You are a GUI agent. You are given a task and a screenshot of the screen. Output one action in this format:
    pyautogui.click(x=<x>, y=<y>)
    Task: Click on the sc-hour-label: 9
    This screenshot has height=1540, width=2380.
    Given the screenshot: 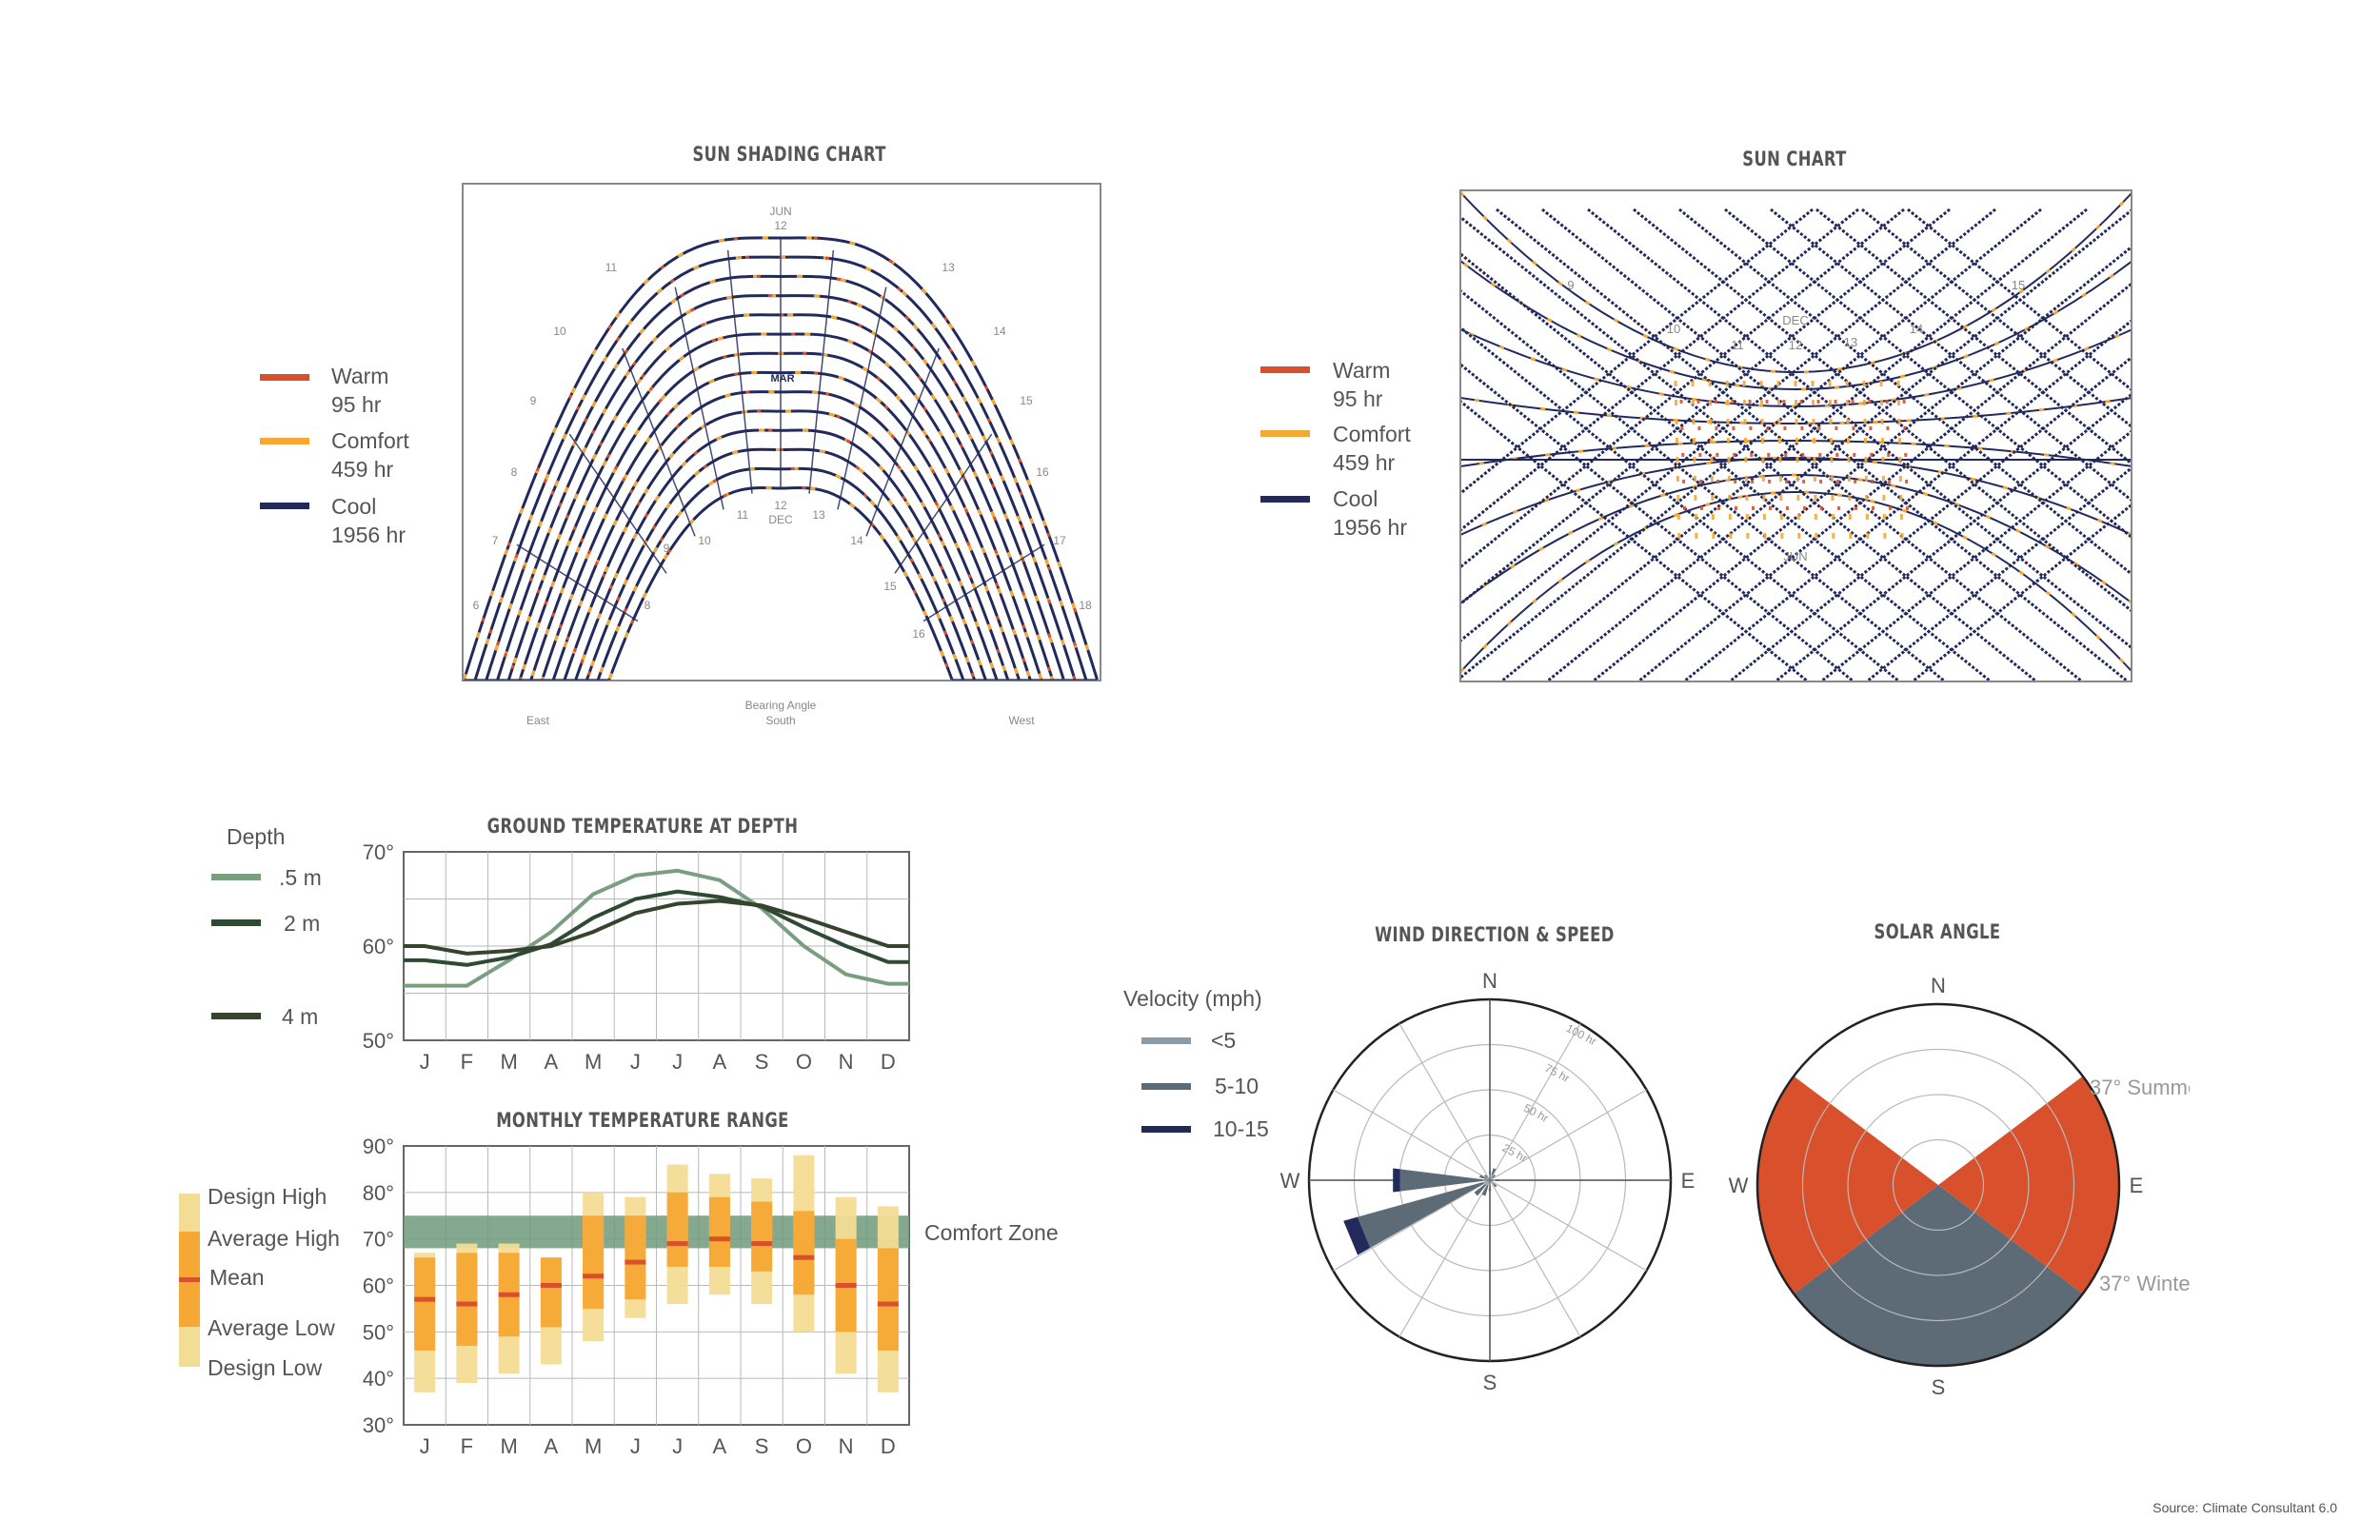 What is the action you would take?
    pyautogui.click(x=1570, y=285)
    